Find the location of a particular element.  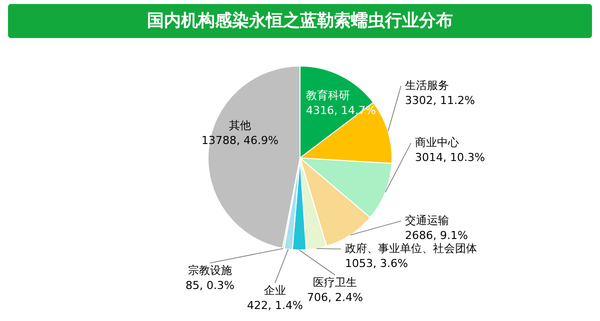

slice-label: 企业 is located at coordinates (275, 290).